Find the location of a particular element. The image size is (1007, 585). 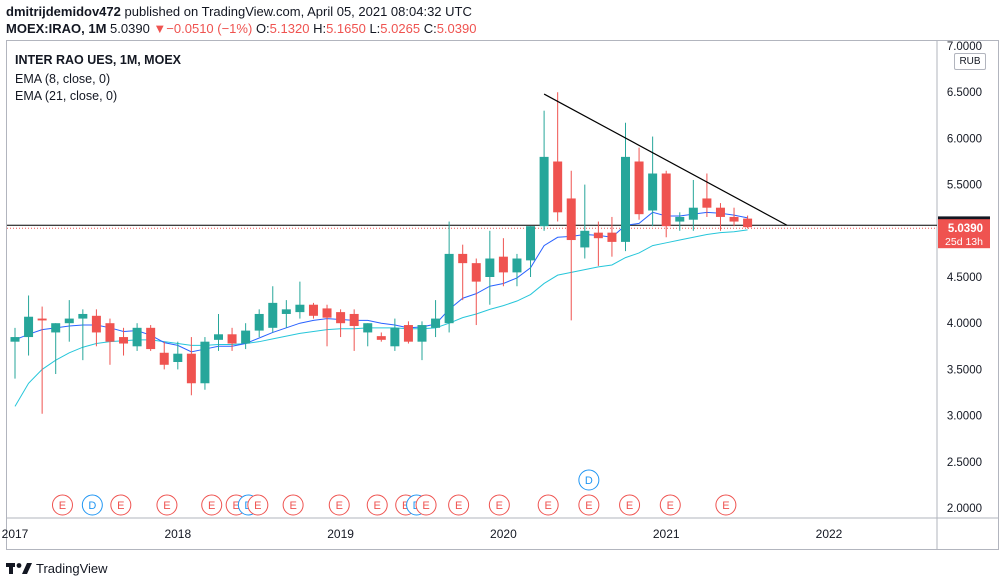

author-name: dmitrijdemidov472 is located at coordinates (63, 11).